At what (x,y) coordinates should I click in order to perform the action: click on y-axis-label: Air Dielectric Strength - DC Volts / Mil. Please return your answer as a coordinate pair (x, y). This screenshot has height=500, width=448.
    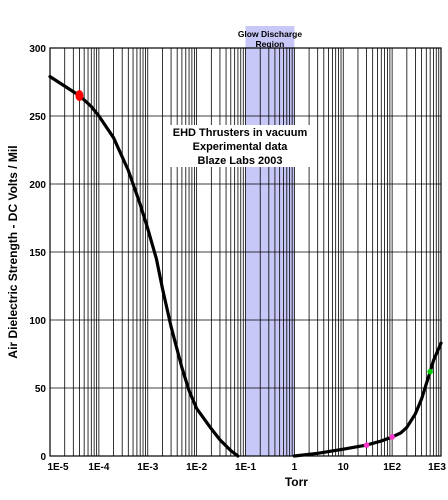
    Looking at the image, I should click on (13, 251).